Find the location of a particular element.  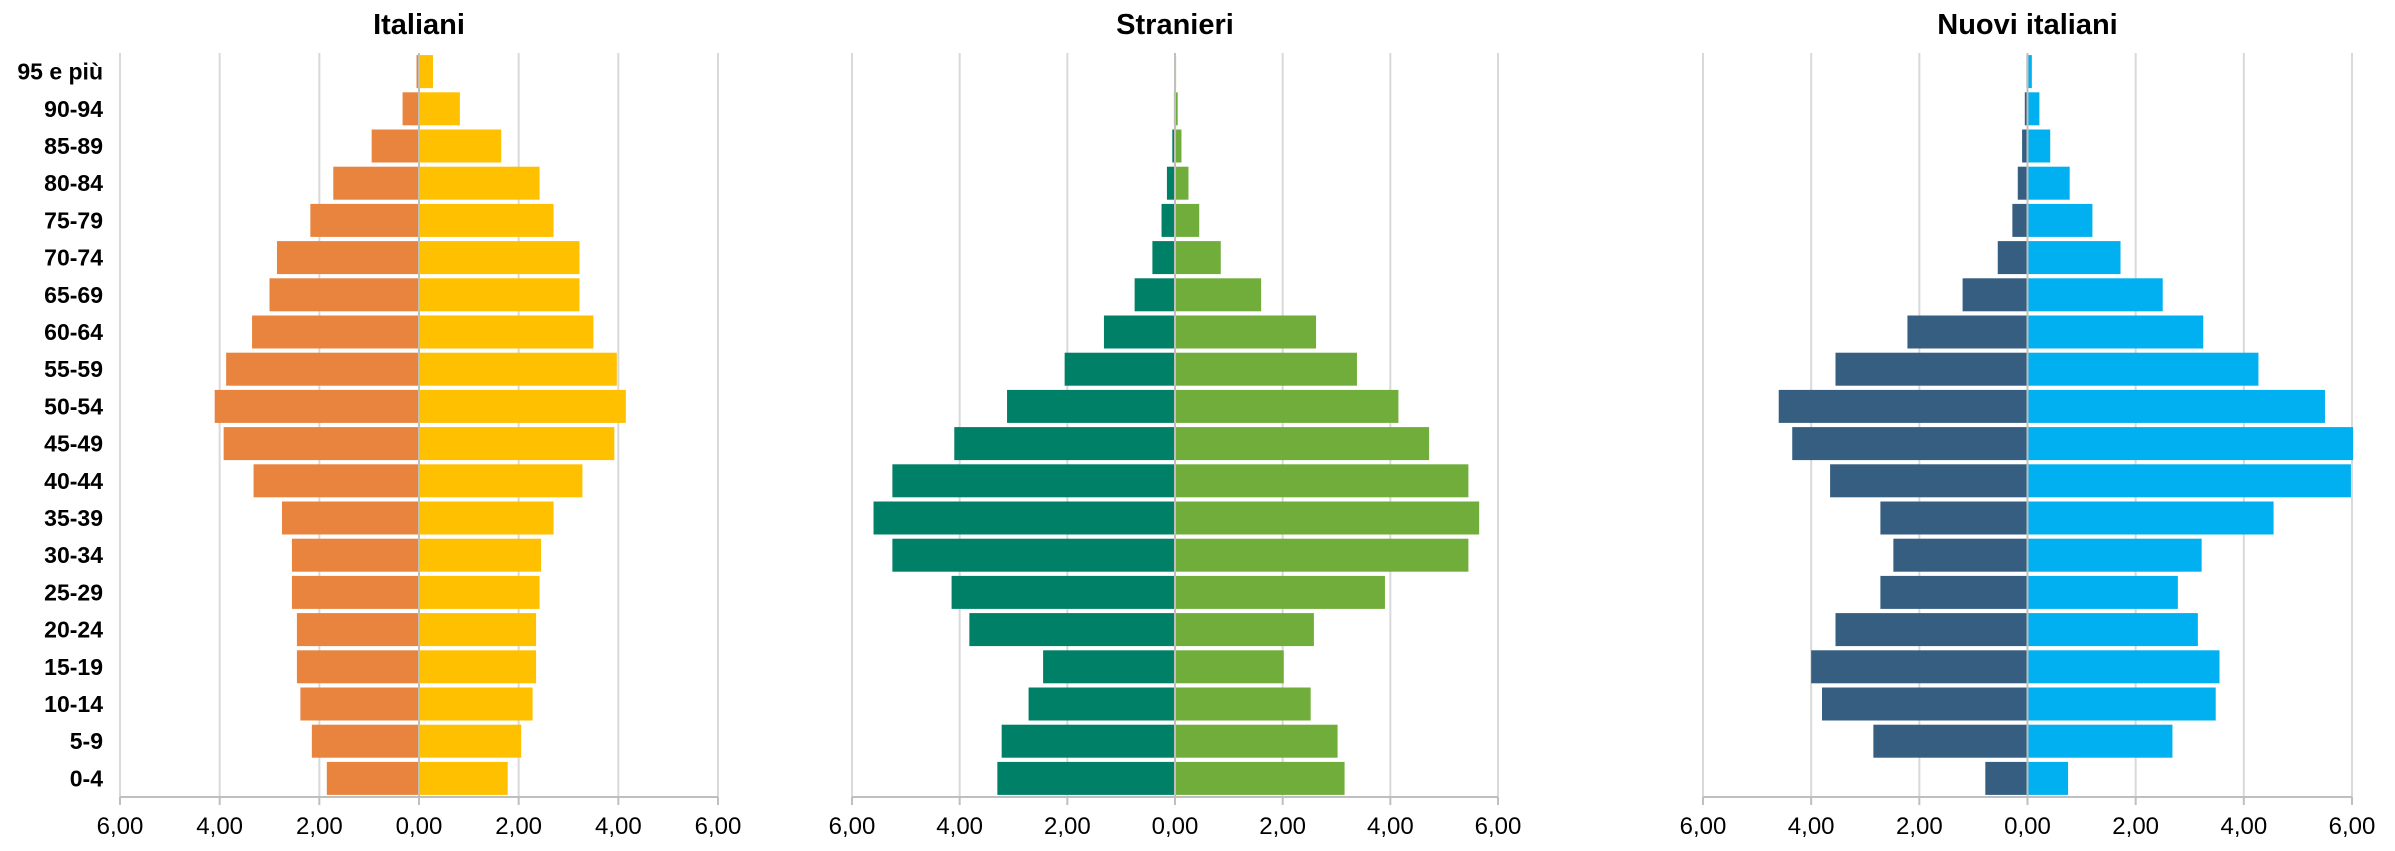

category-label: 50-54 is located at coordinates (73, 406).